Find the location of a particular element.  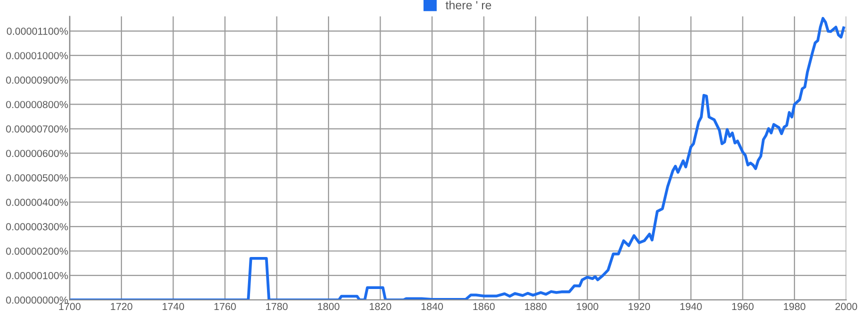

y-tick-label: 0.00001100% is located at coordinates (37, 31).